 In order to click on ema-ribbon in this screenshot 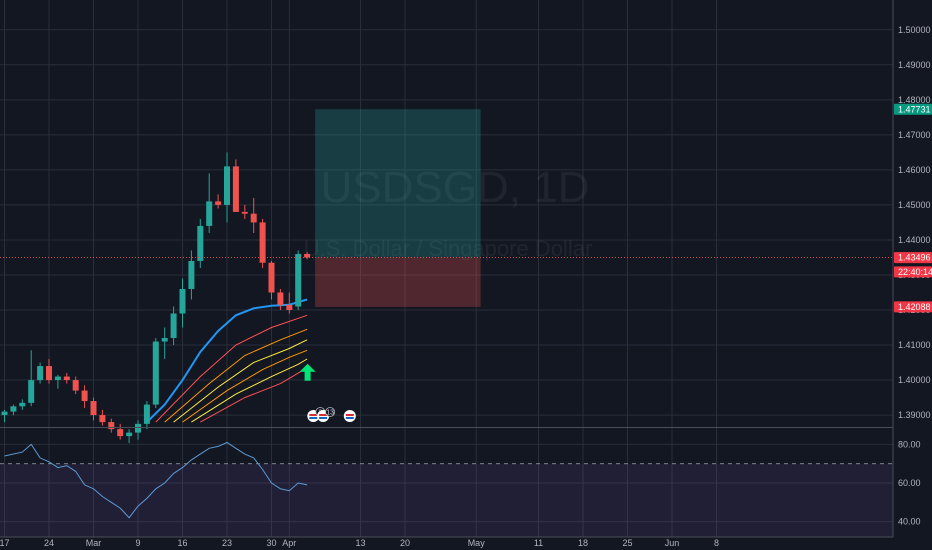, I will do `click(231, 368)`.